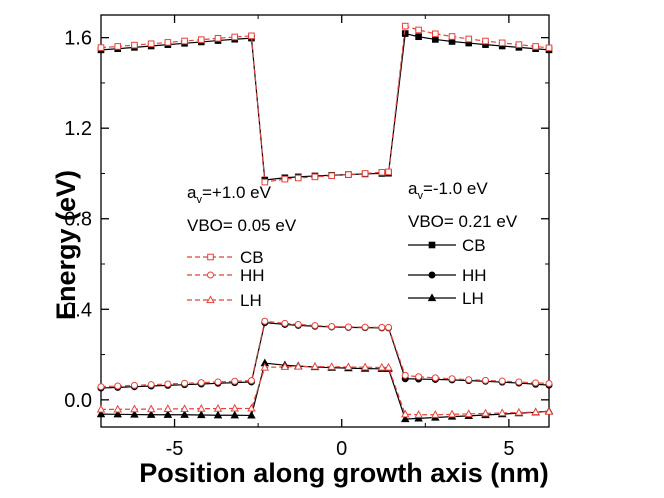 This screenshot has height=498, width=664. I want to click on legend-right: CB HH LH, so click(447, 272).